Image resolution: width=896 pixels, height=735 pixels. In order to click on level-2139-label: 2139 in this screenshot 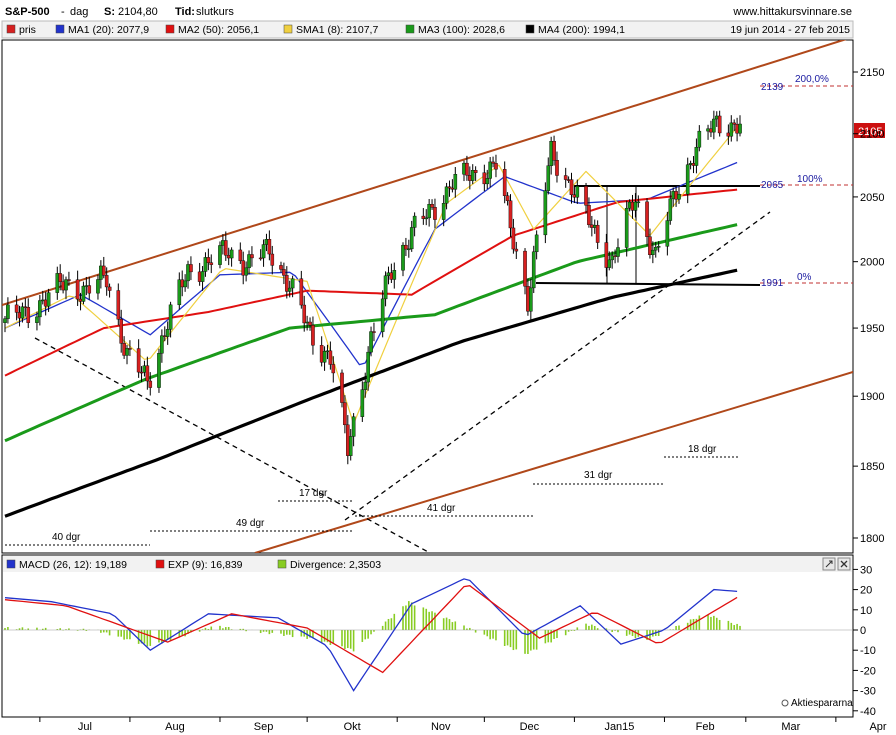, I will do `click(772, 87)`.